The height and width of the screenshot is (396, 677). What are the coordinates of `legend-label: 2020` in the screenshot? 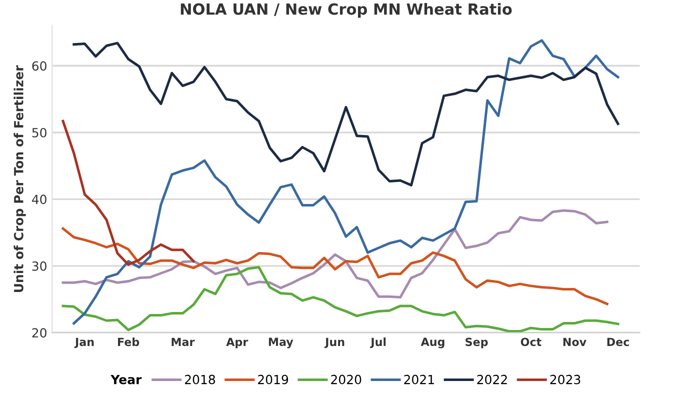 It's located at (346, 379).